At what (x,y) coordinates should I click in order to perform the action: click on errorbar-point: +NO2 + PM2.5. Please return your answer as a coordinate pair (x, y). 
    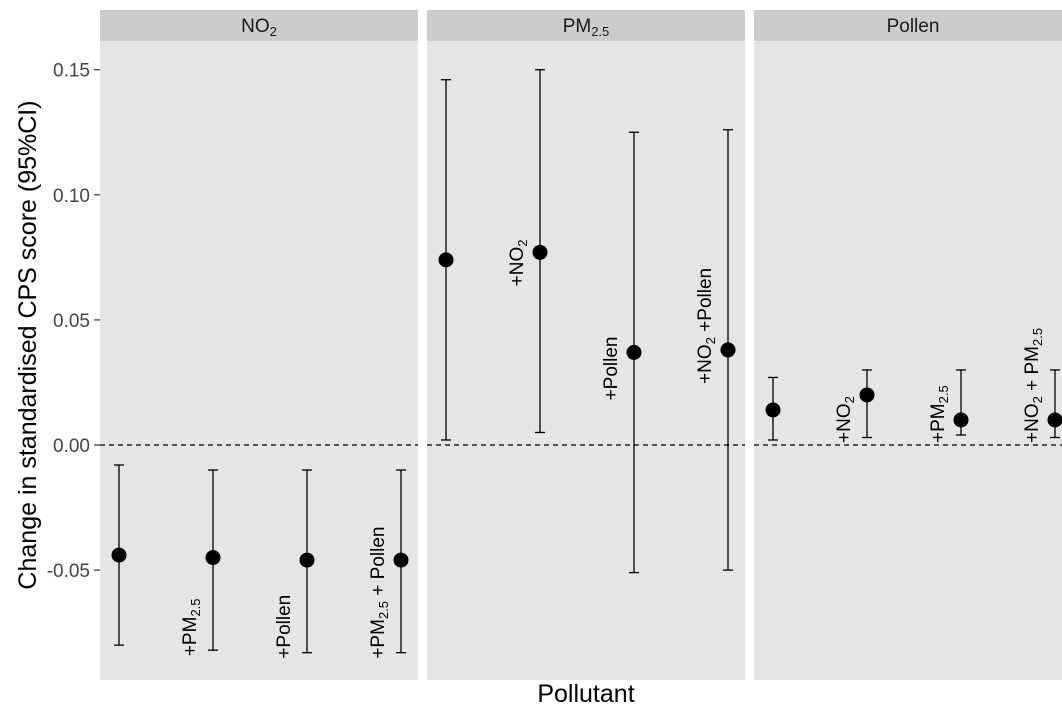
    Looking at the image, I should click on (1042, 385).